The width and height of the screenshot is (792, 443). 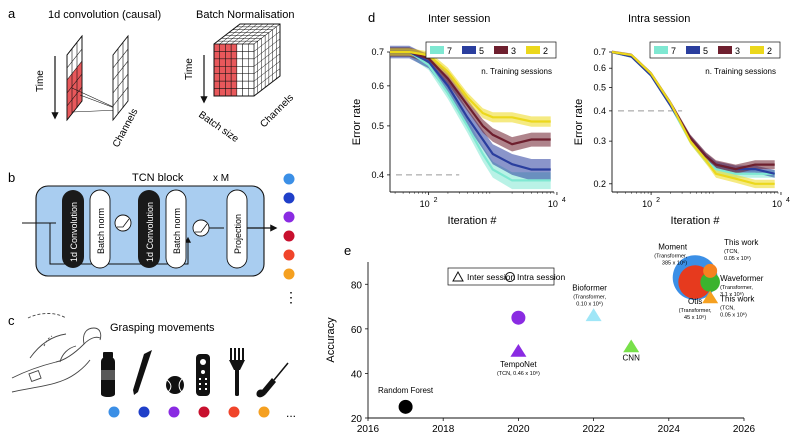 I want to click on conv-input-slab, so click(x=74, y=78).